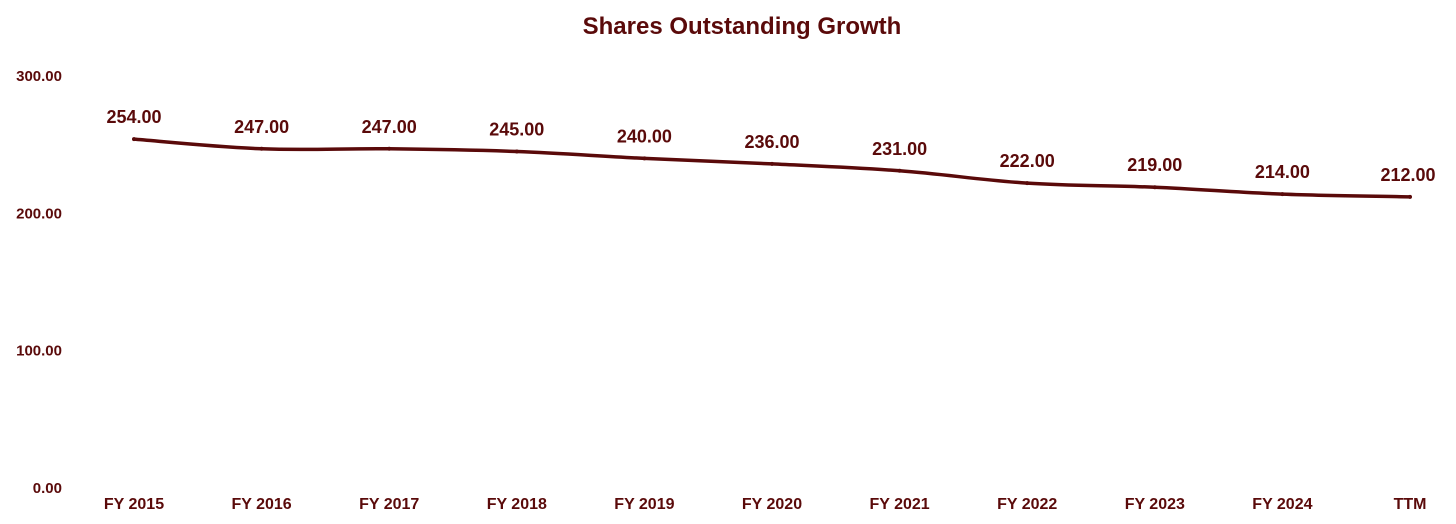  I want to click on data-label: 219.00, so click(1154, 165).